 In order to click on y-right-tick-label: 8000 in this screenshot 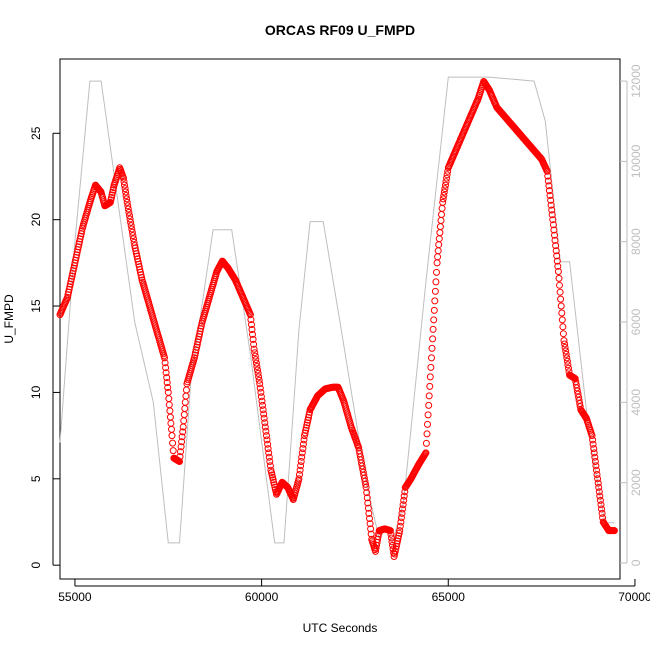, I will do `click(636, 241)`.